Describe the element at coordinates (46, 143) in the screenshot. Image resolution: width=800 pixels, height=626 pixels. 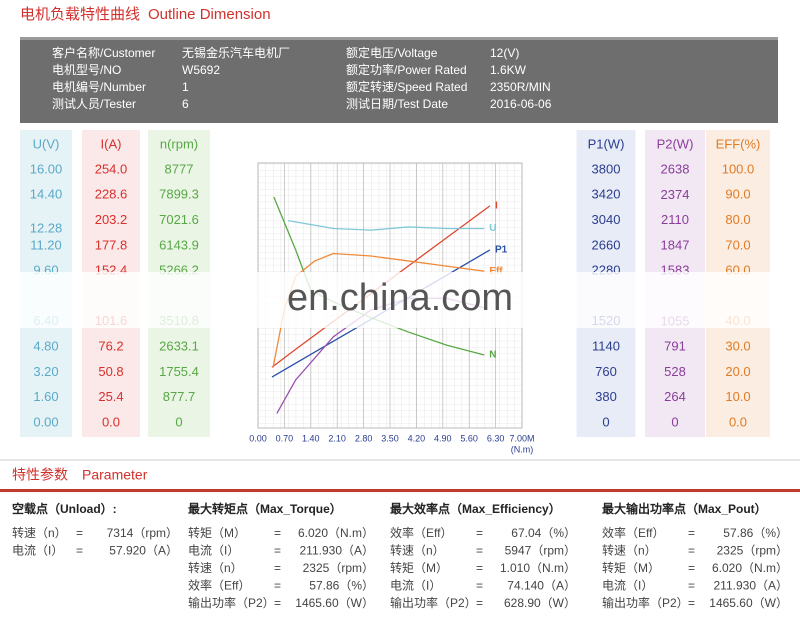
I see `axis-label: U(V)` at that location.